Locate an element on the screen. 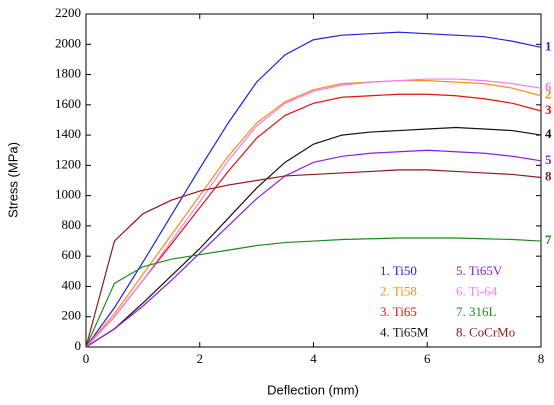 This screenshot has height=405, width=554. y-tick-label: 200 is located at coordinates (72, 315).